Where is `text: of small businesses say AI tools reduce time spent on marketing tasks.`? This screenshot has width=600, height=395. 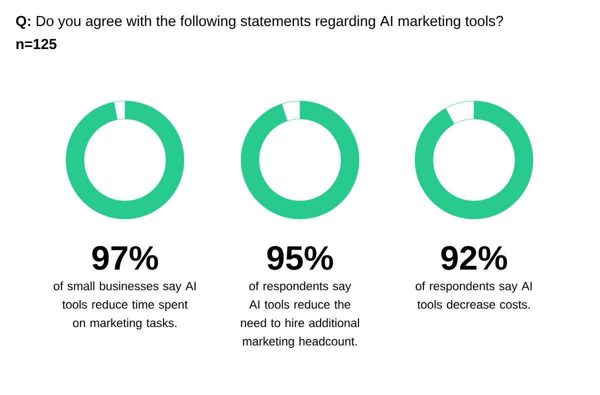 text: of small businesses say AI tools reduce time spent on marketing tasks. is located at coordinates (125, 306).